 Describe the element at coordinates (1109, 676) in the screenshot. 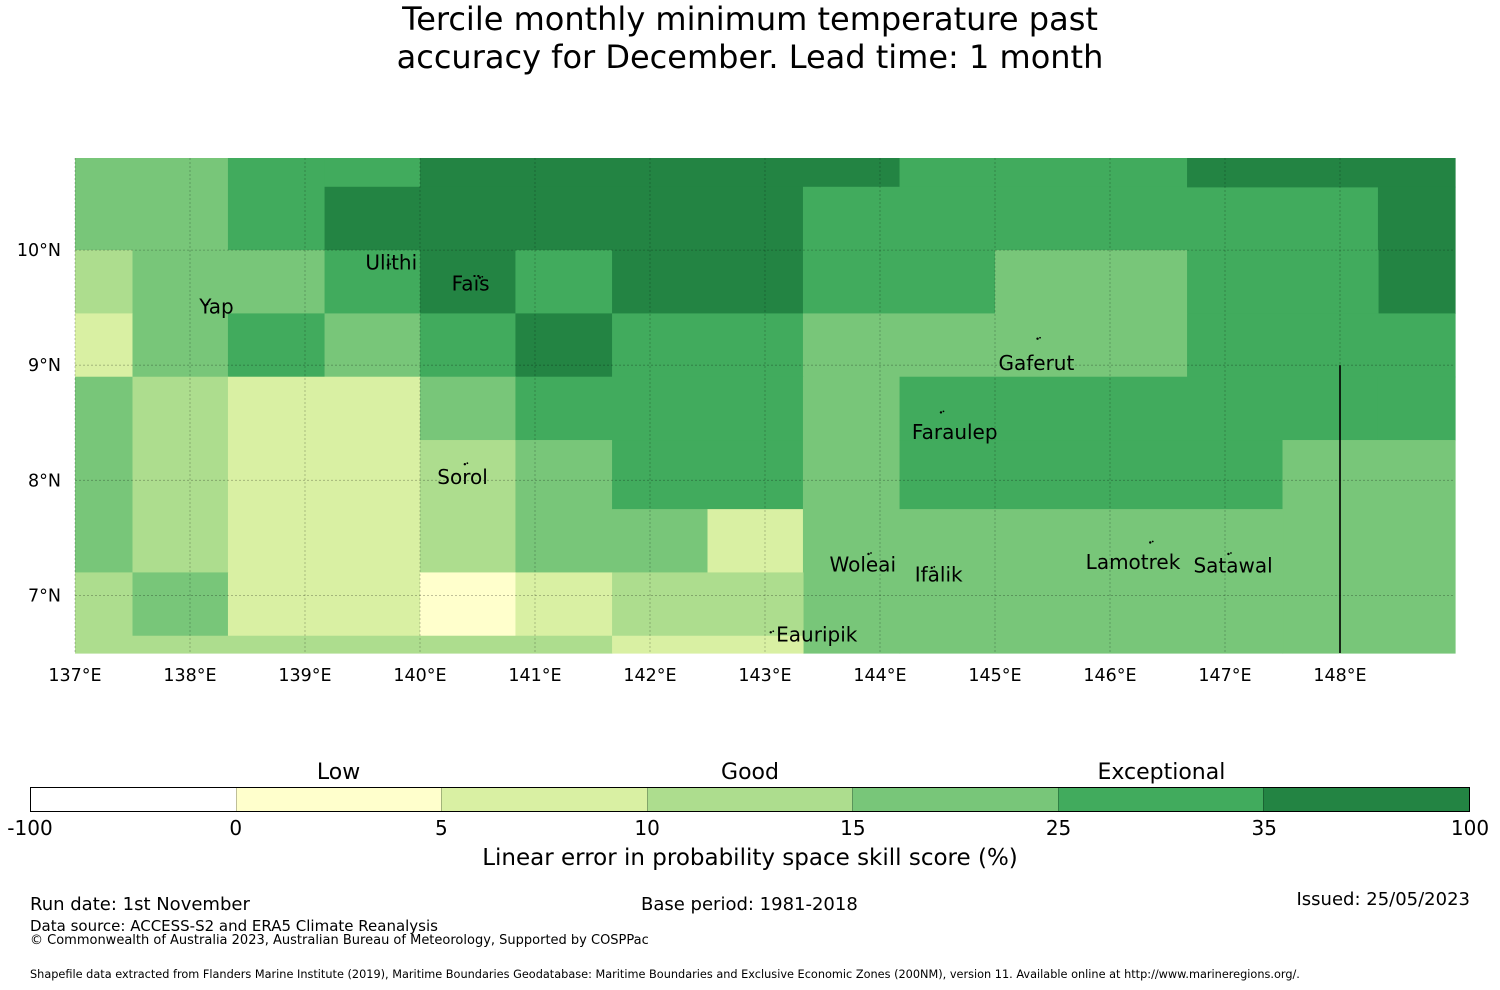

I see `lon-tick-label: 146°E` at that location.